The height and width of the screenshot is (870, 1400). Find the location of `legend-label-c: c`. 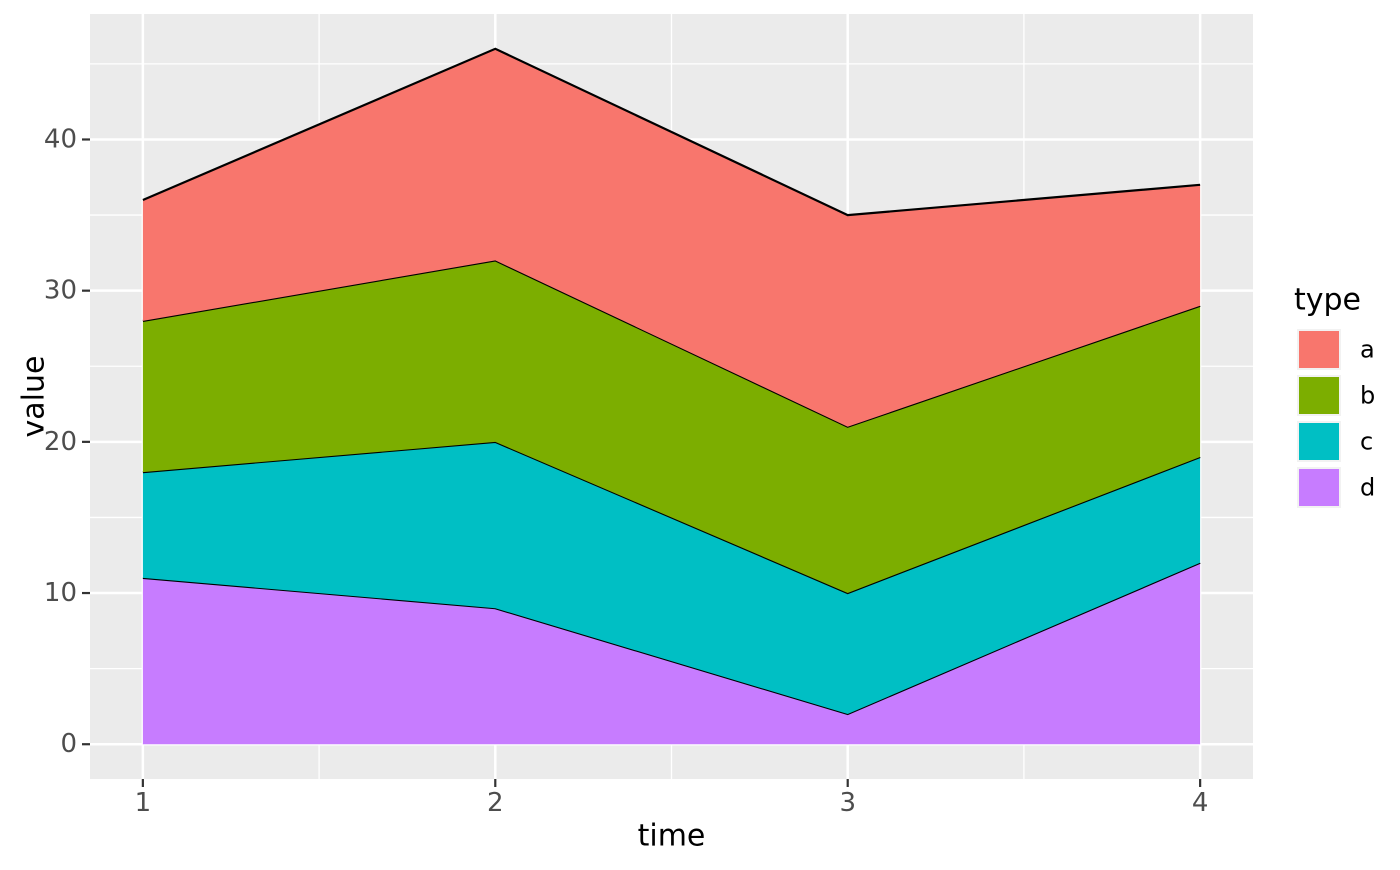

legend-label-c: c is located at coordinates (1366, 442).